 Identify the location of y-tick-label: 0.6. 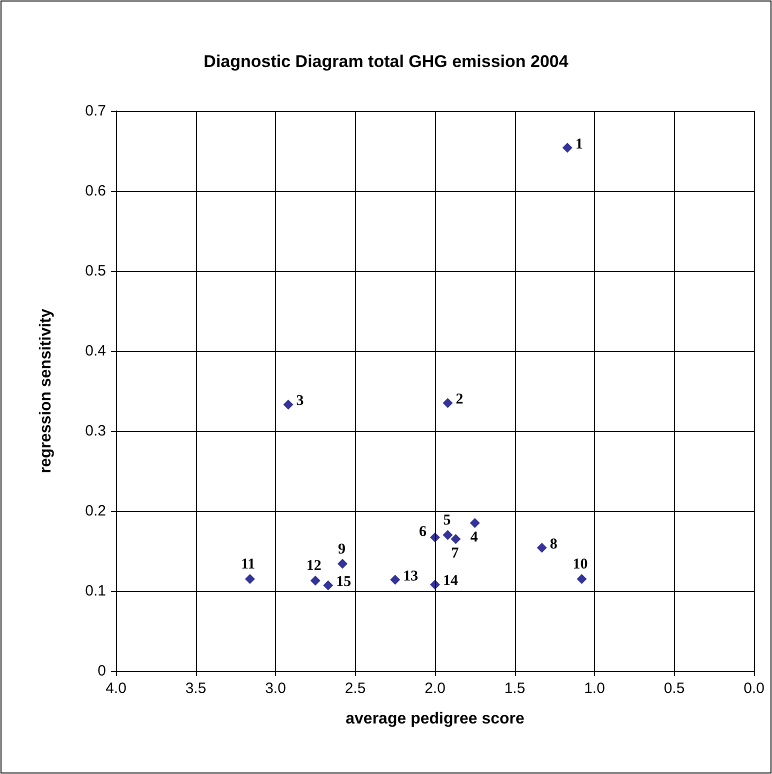
(95, 191).